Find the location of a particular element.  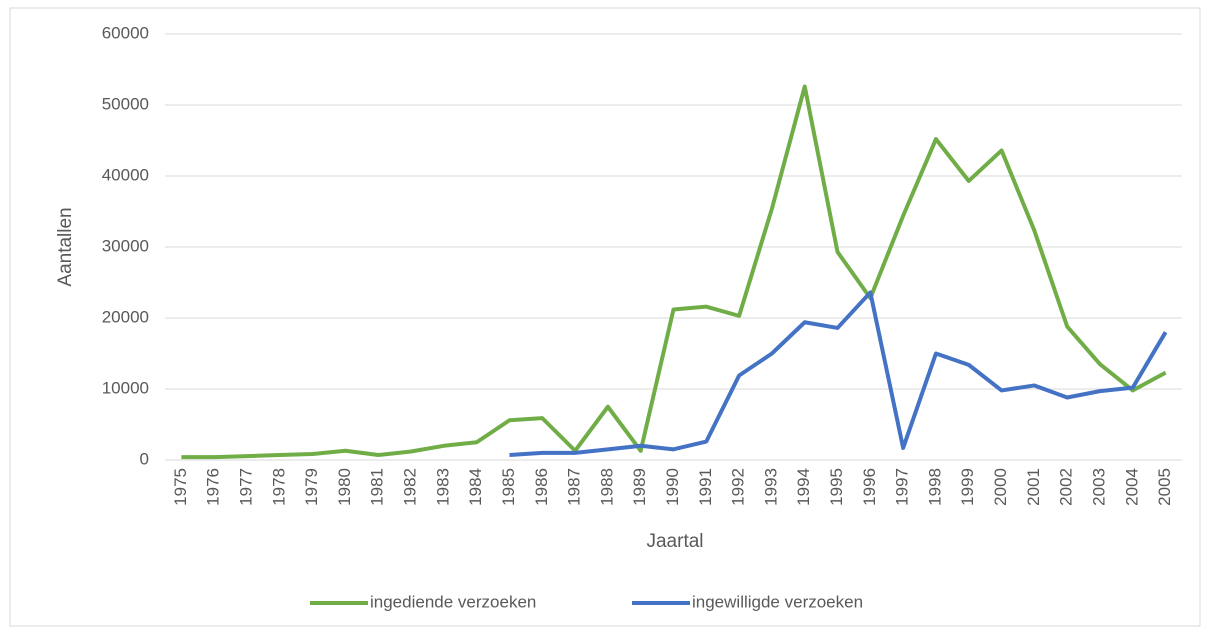

x-tick-label: 1979 is located at coordinates (311, 487).